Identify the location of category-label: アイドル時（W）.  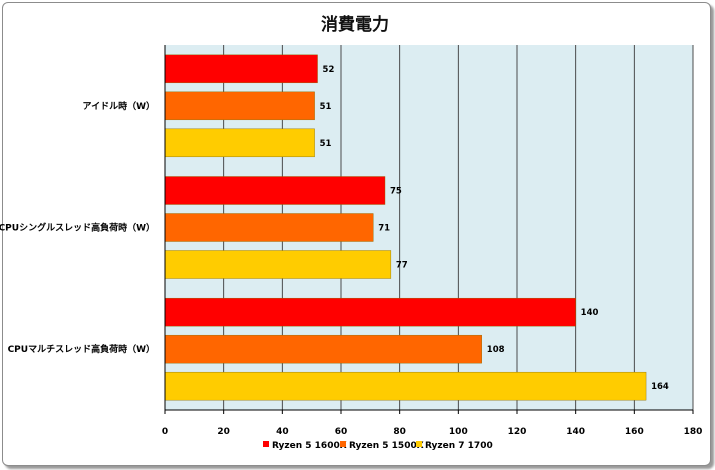
(119, 106).